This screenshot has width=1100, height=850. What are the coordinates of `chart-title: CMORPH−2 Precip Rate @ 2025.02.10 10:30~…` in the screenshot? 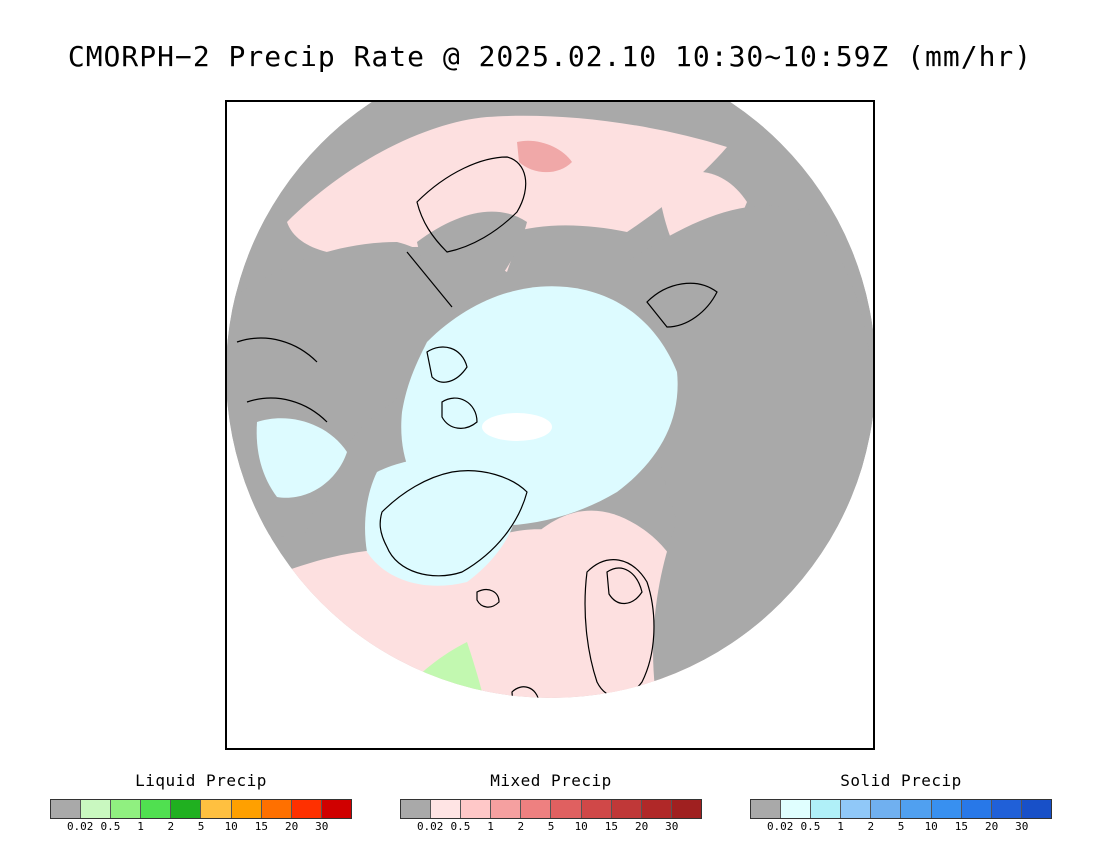 It's located at (550, 56).